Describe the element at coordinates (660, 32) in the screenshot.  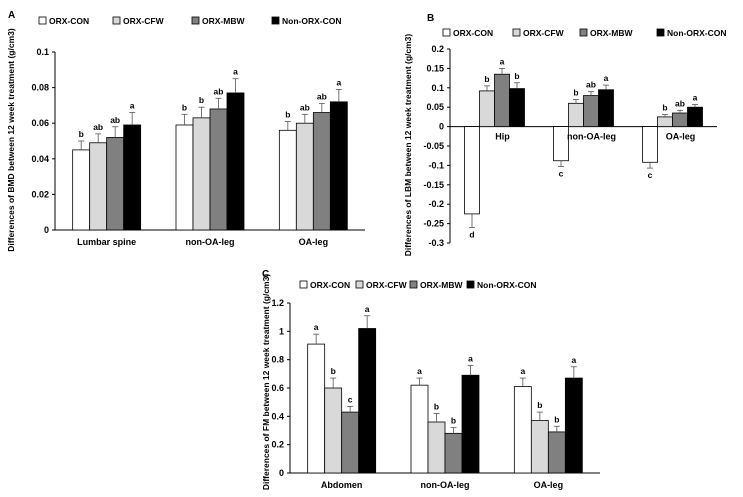
I see `panel-b-legend-swatch` at that location.